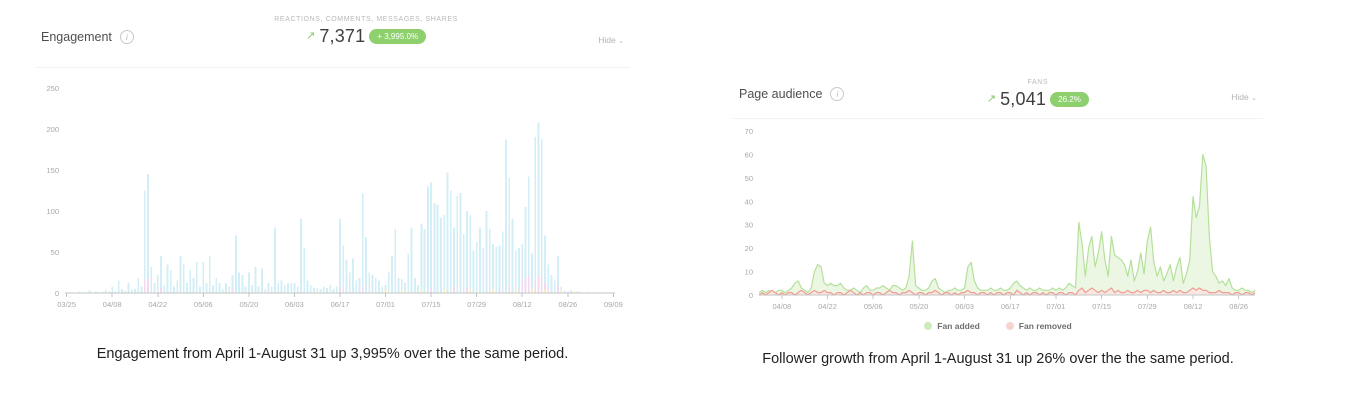 The image size is (1356, 406). I want to click on engagement-title-group: Engagement i, so click(87, 30).